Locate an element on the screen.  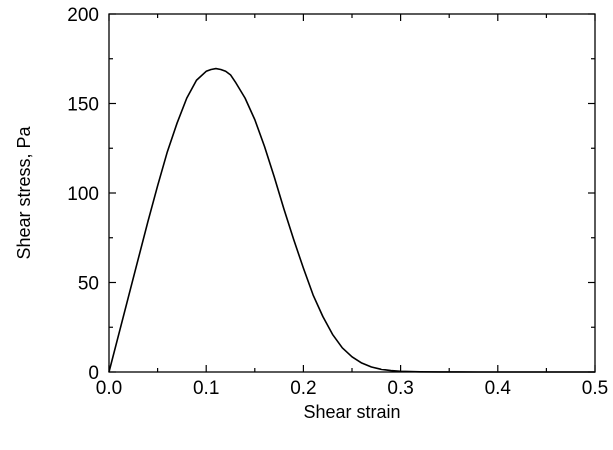
y-tick-label: 50 is located at coordinates (88, 284).